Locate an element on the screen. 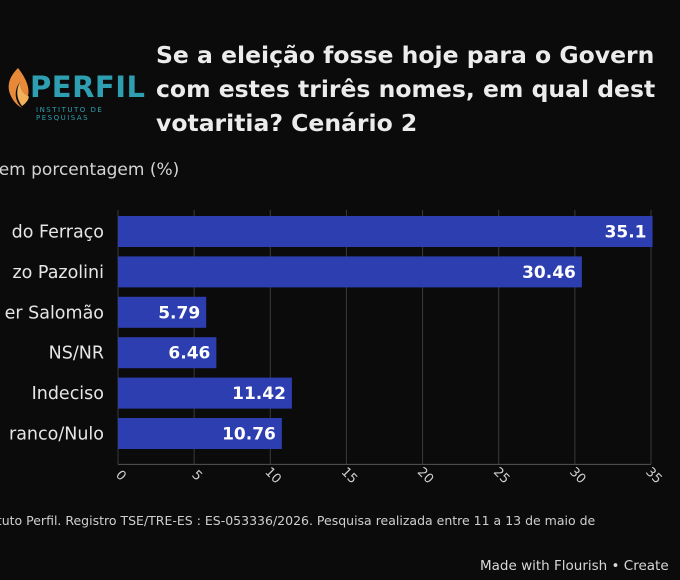 This screenshot has width=680, height=580. bar-value-label: 6.46 is located at coordinates (189, 354).